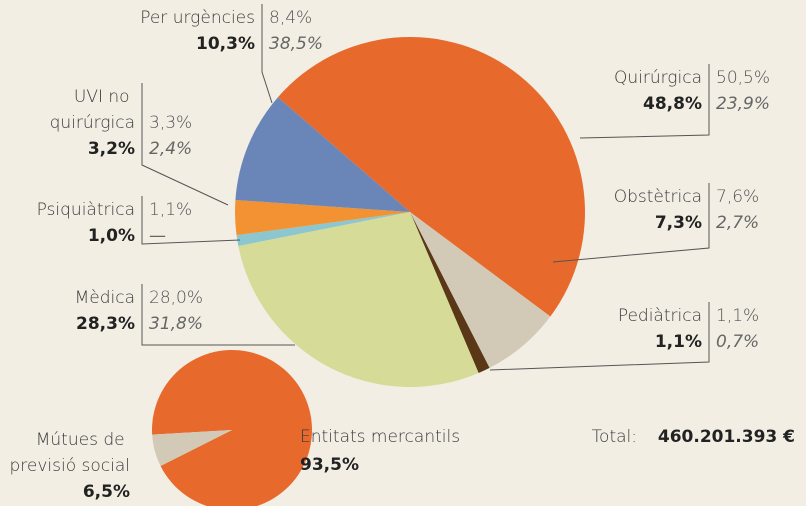 Image resolution: width=806 pixels, height=506 pixels. I want to click on secondary-value: 3,3%, so click(170, 123).